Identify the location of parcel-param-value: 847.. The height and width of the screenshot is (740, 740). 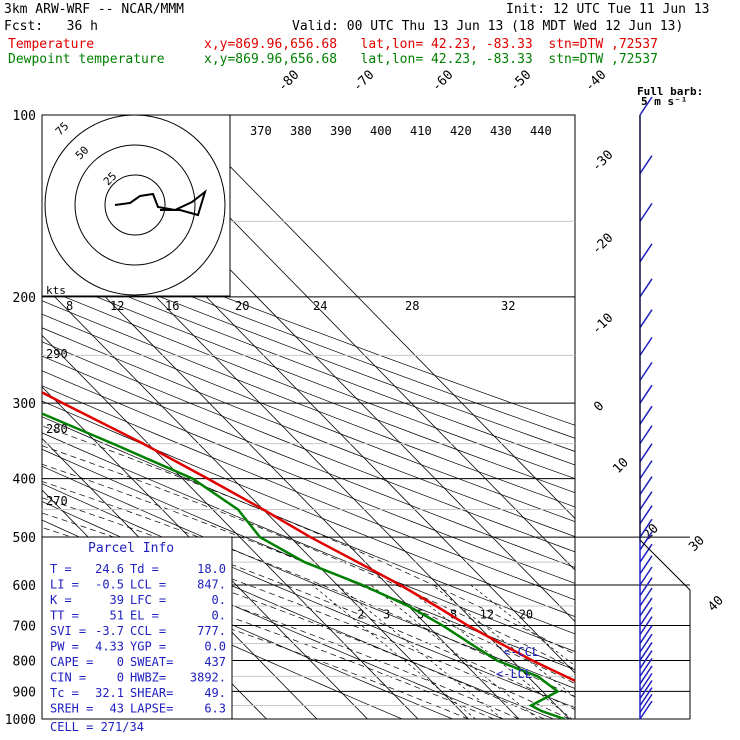
(211, 585).